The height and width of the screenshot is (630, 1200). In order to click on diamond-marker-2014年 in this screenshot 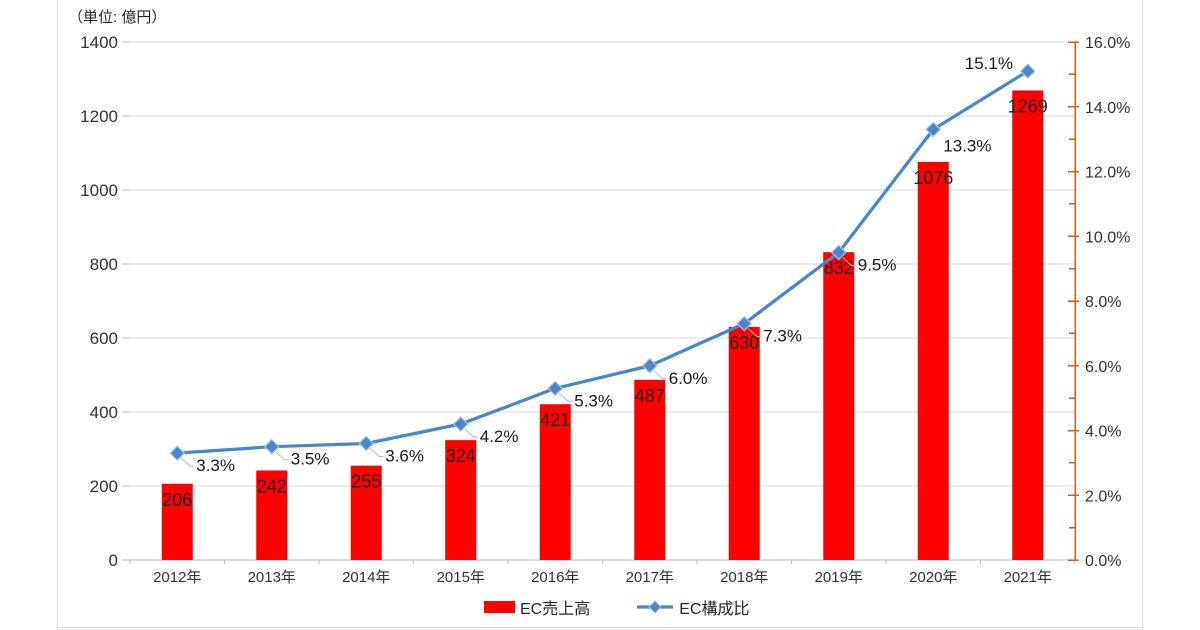, I will do `click(366, 443)`.